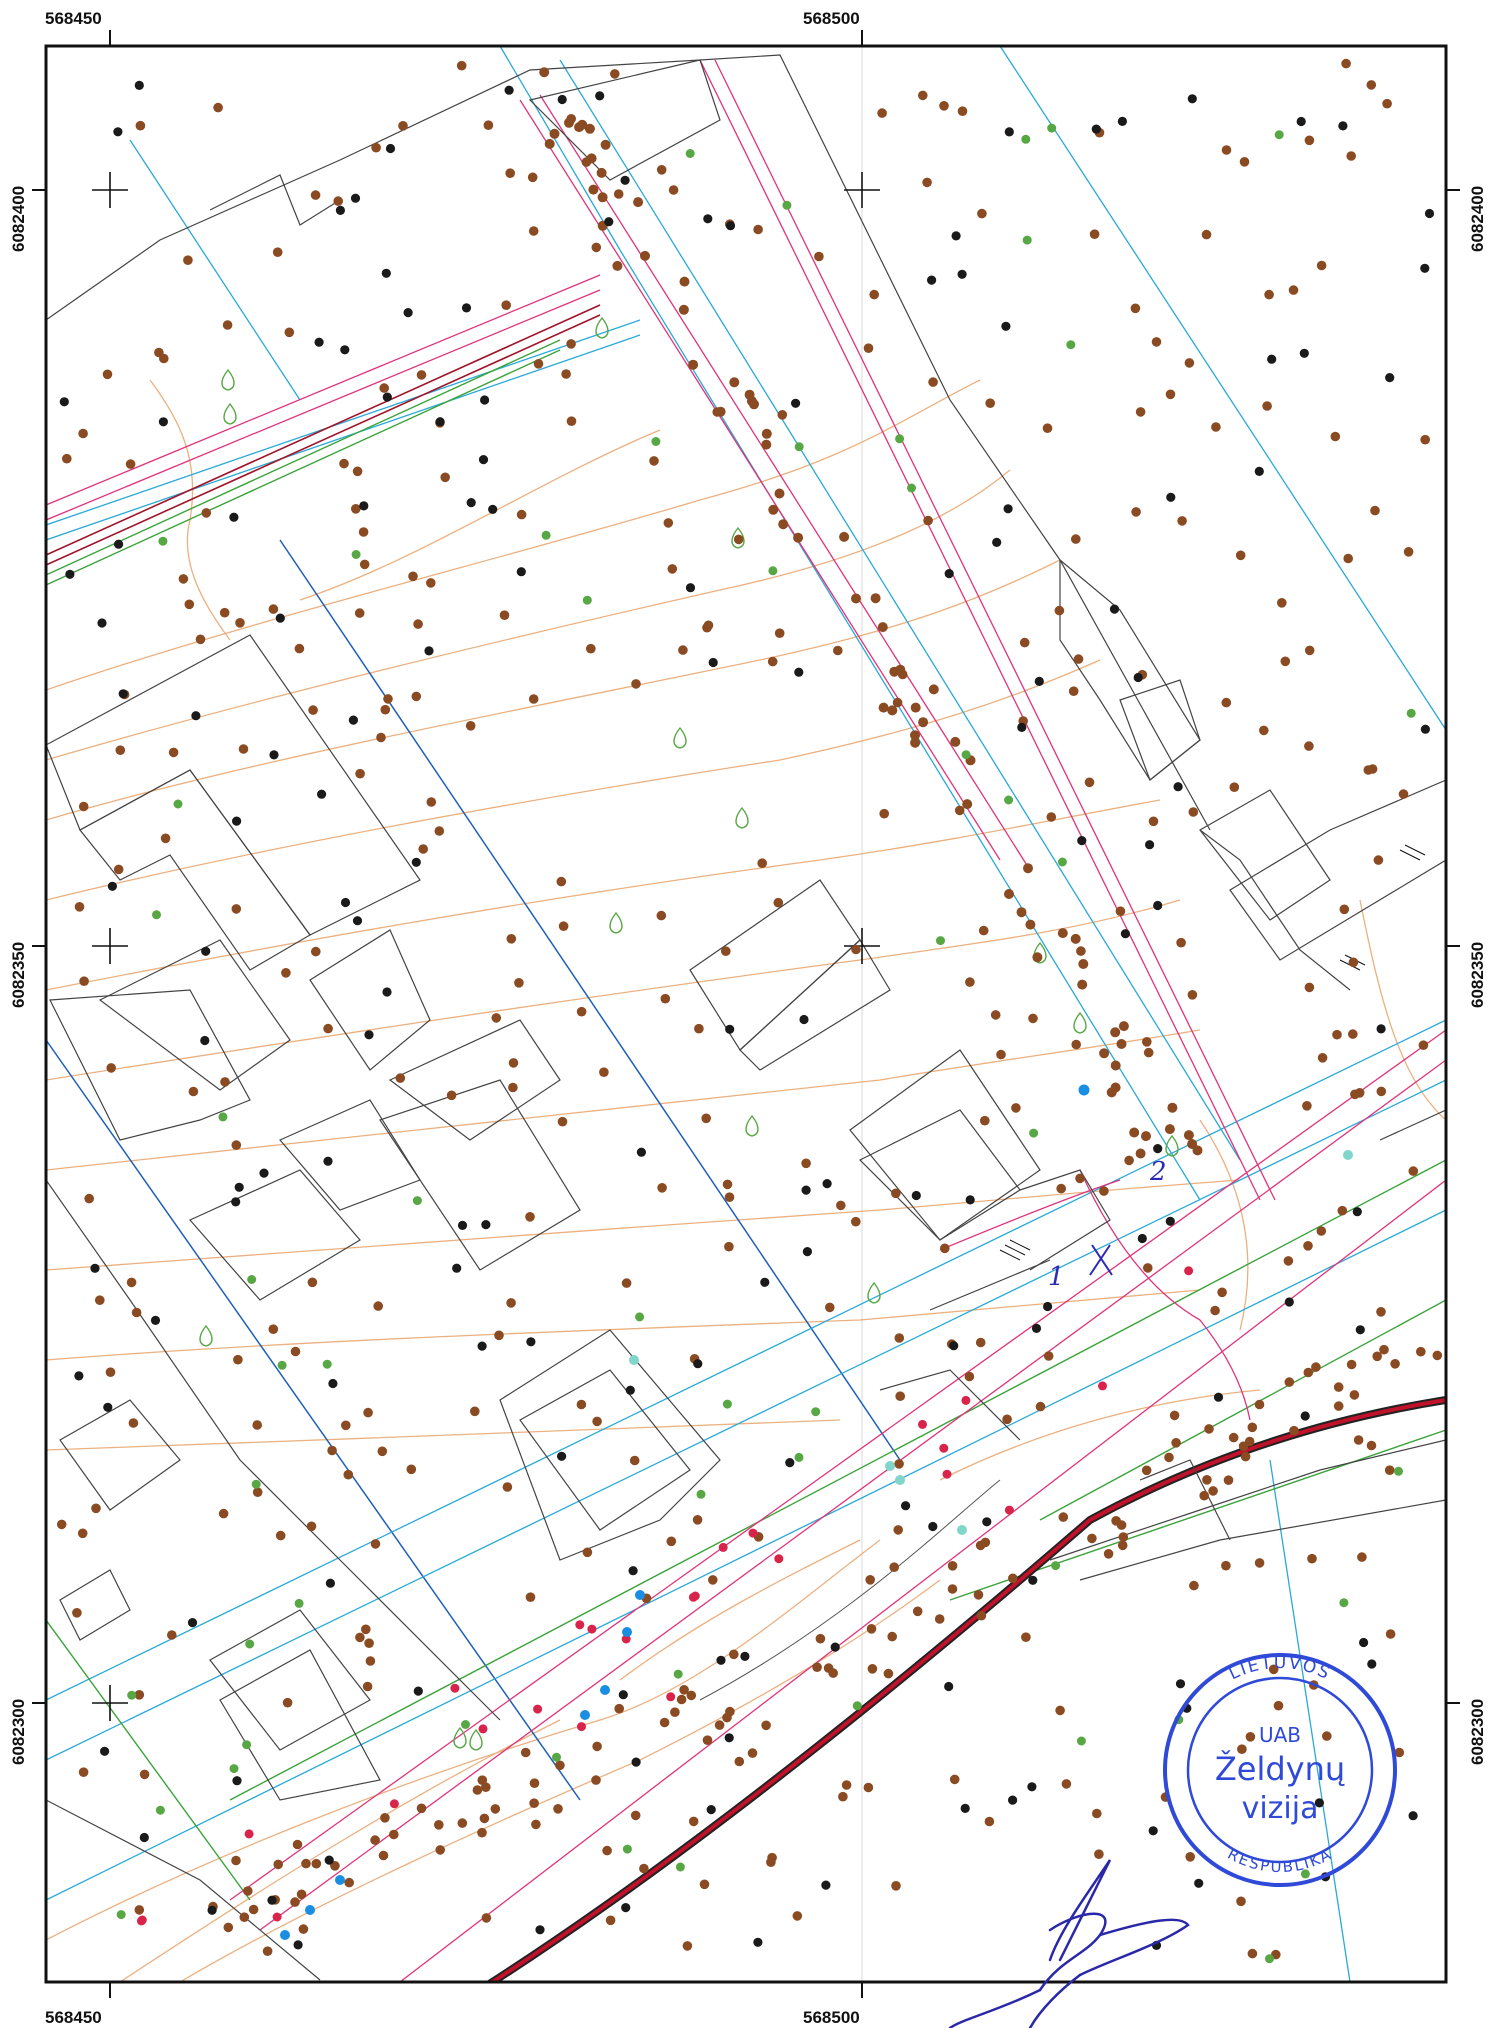 This screenshot has height=2028, width=1490. What do you see at coordinates (1084, 1090) in the screenshot?
I see `survey-point-blue` at bounding box center [1084, 1090].